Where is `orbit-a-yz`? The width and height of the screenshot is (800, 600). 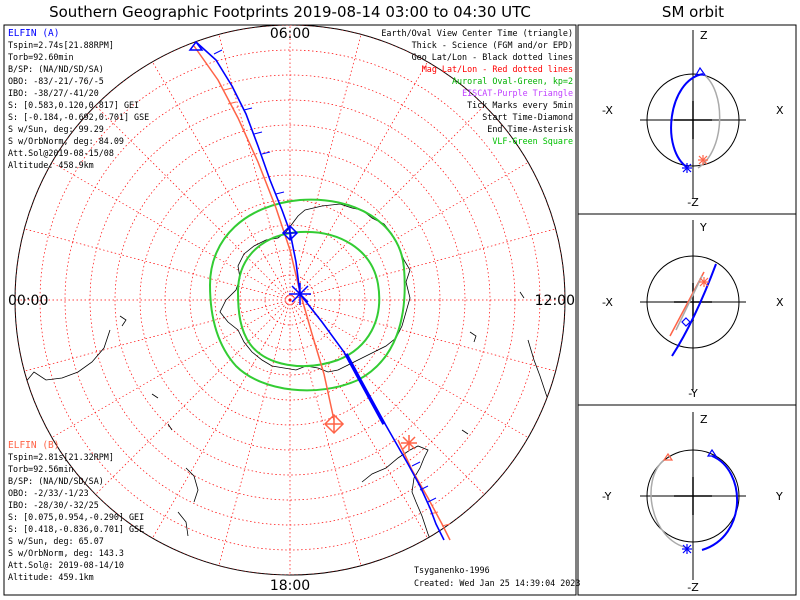
orbit-a-yz is located at coordinates (720, 503).